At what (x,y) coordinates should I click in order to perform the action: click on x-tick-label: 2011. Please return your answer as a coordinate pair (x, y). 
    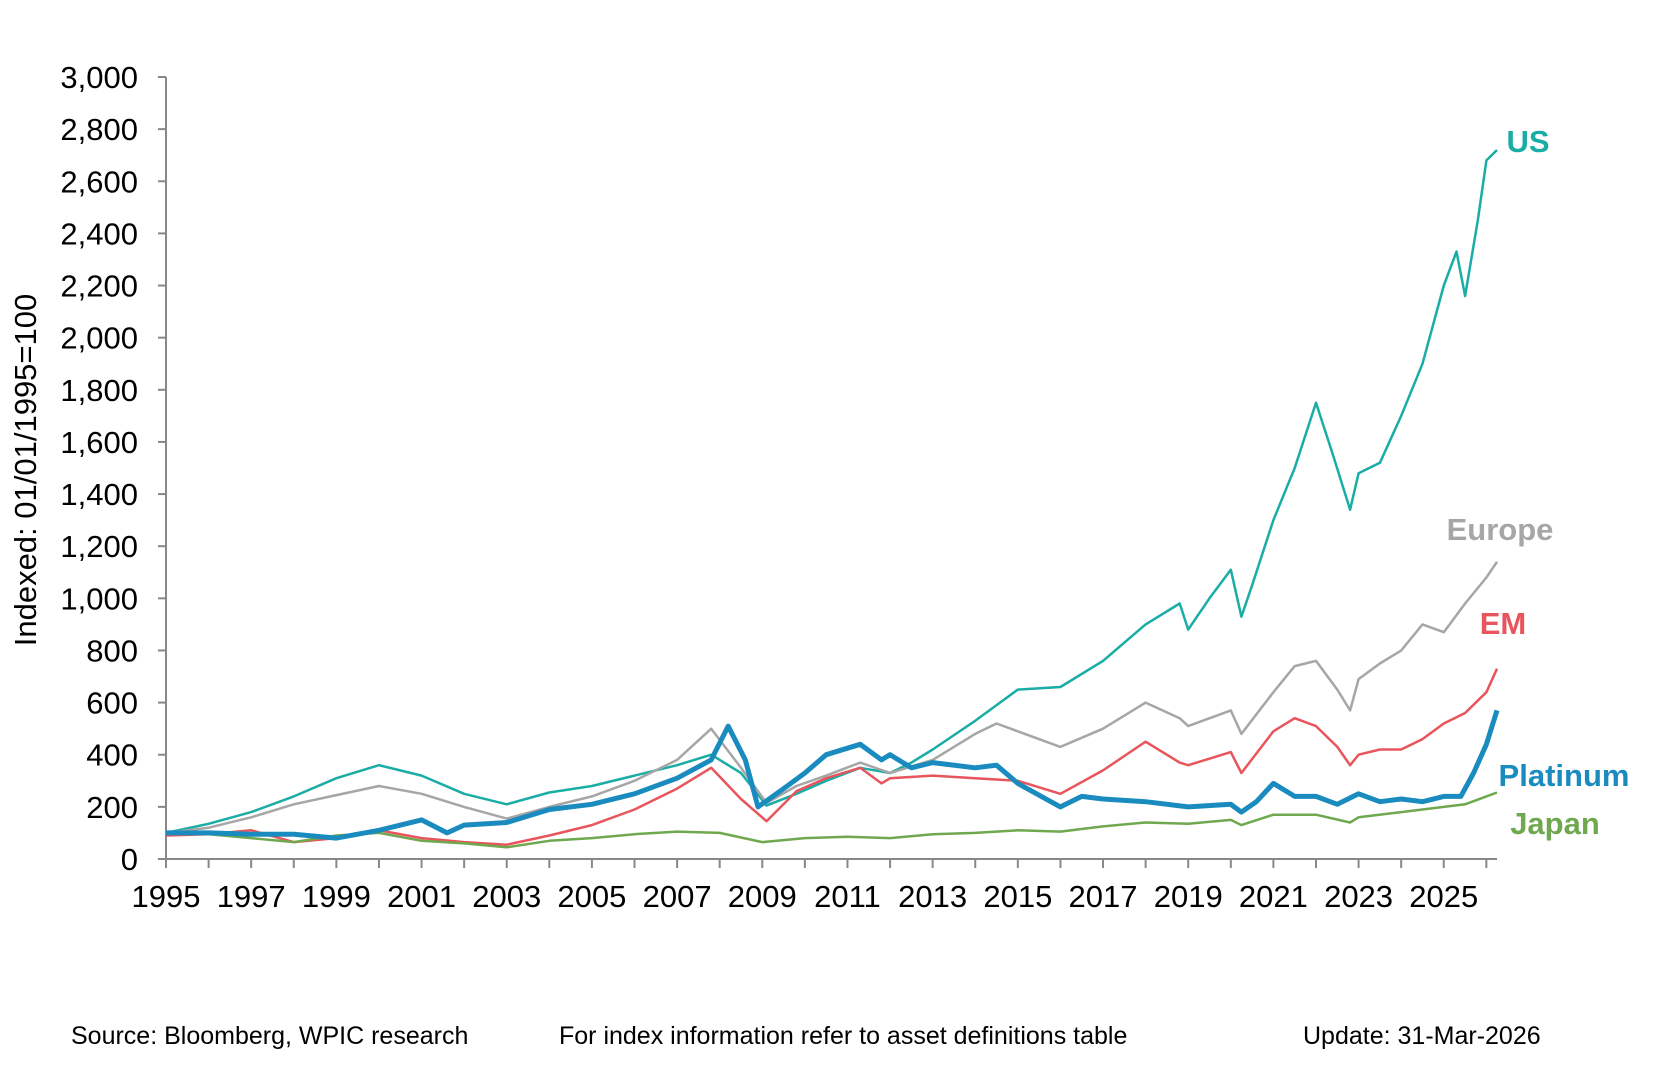
    Looking at the image, I should click on (847, 896).